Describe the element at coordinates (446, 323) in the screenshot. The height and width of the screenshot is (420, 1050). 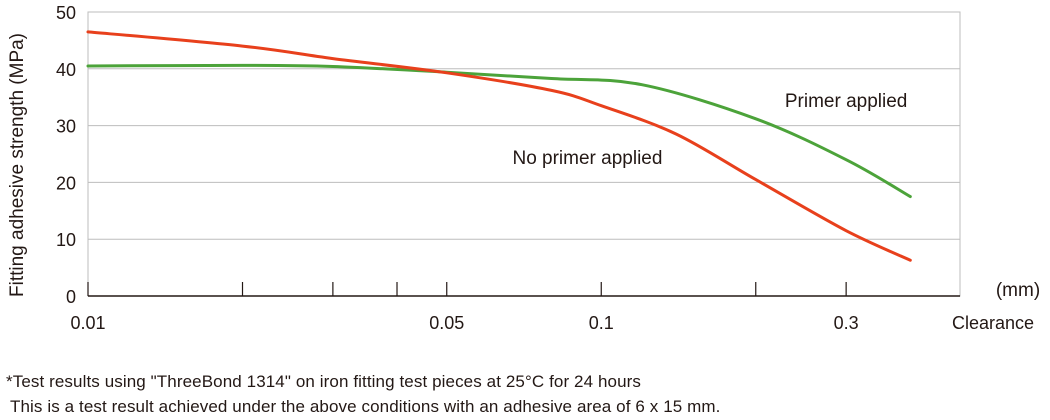
I see `x-tick-label-0-05: 0.05` at that location.